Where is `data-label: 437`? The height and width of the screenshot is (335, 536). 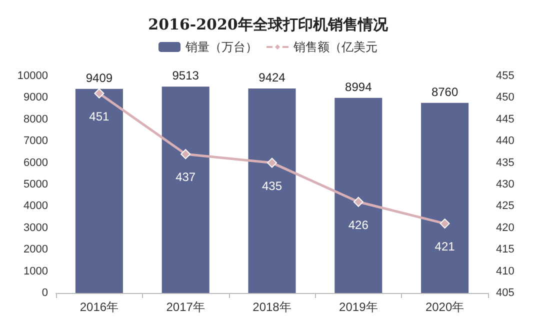 data-label: 437 is located at coordinates (186, 177).